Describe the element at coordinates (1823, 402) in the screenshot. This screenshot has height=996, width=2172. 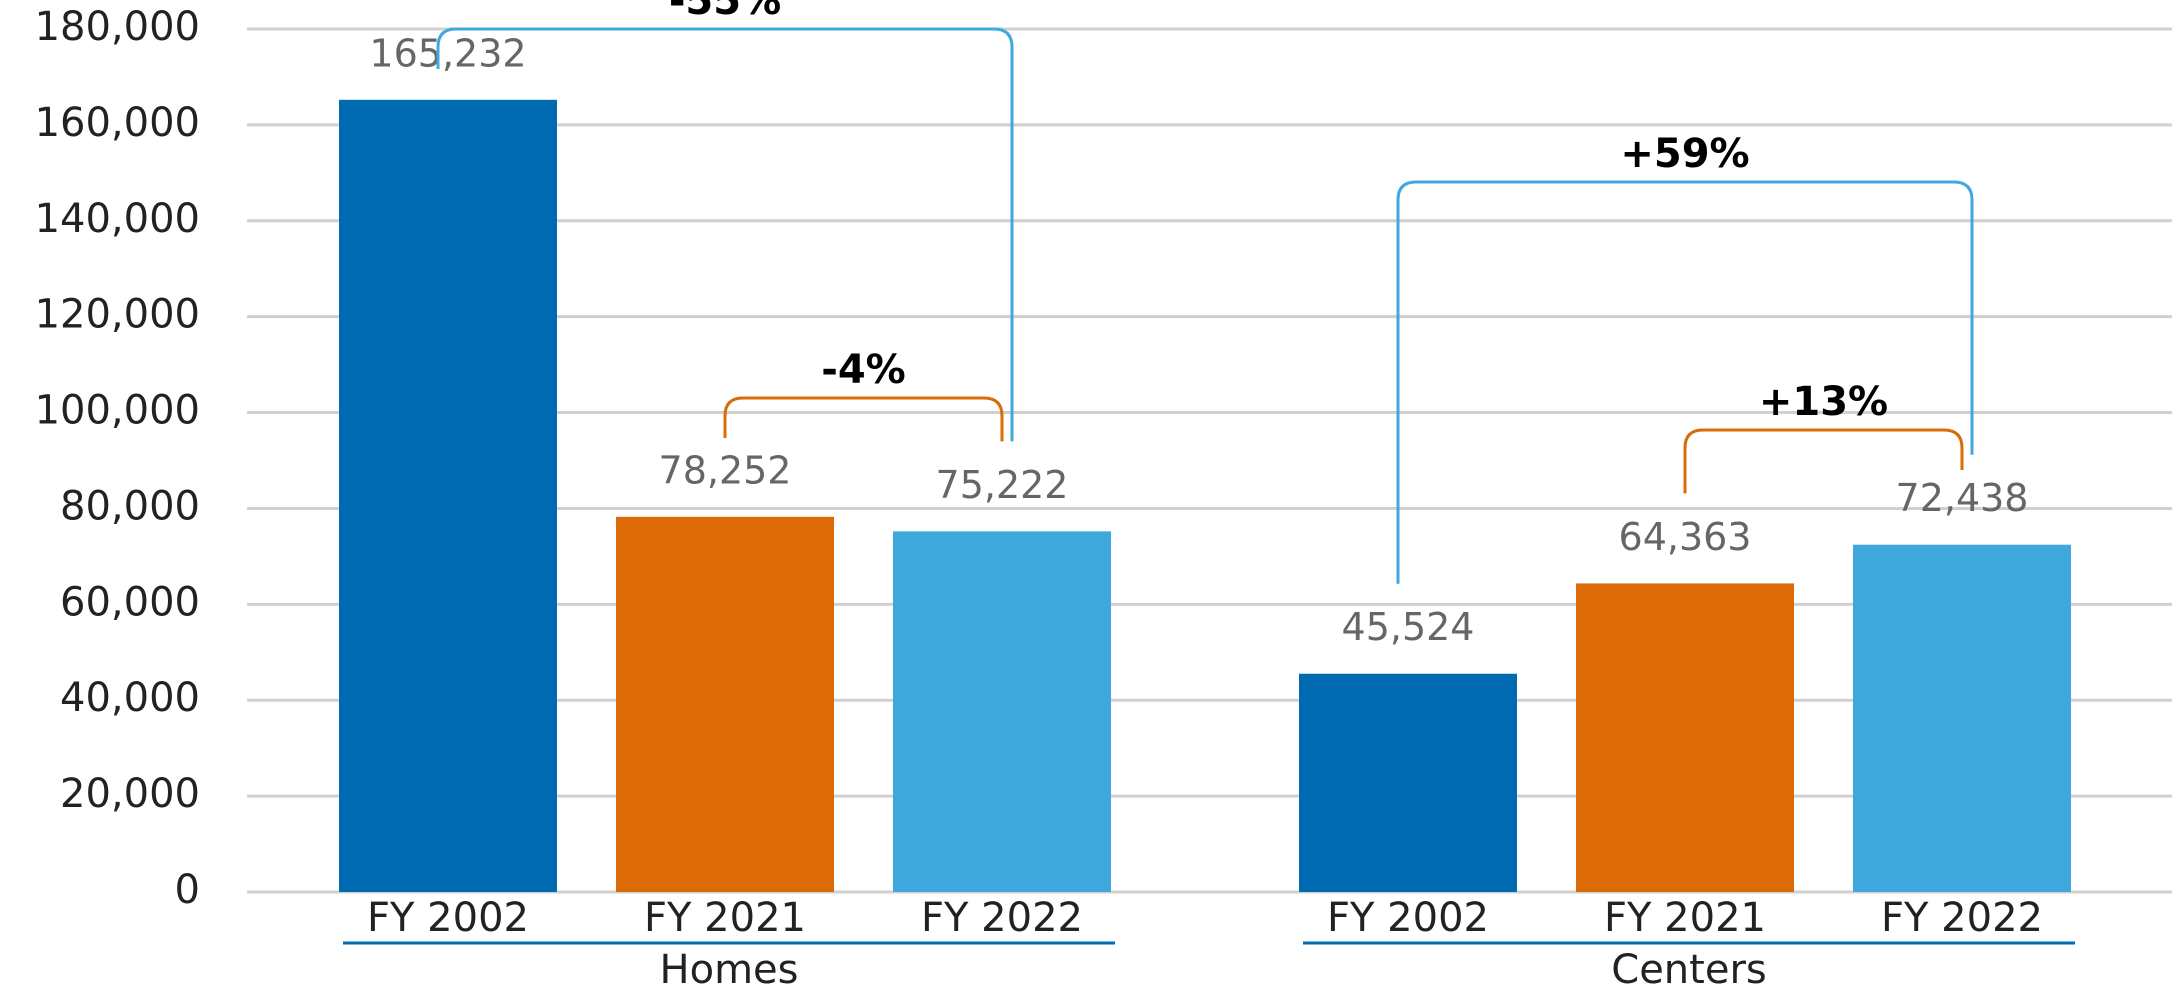
I see `annotation: +13%` at that location.